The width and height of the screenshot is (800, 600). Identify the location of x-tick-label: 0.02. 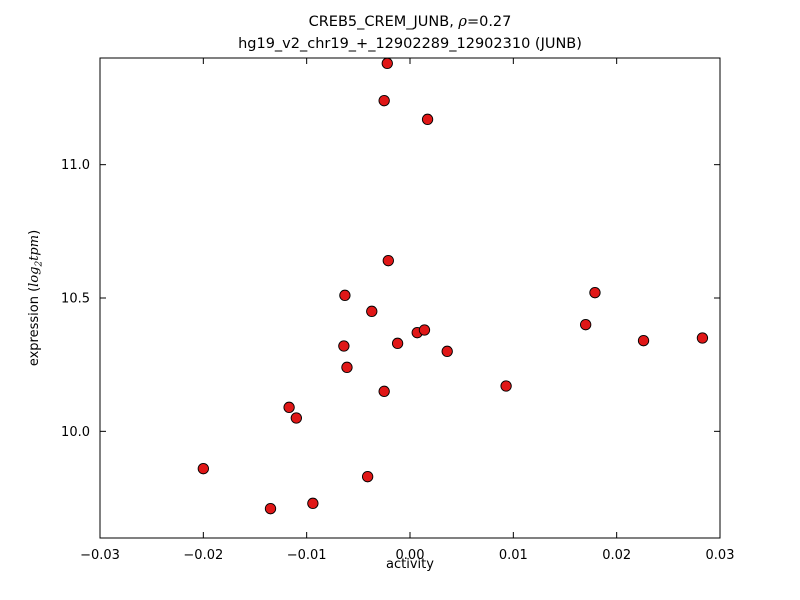
(616, 555).